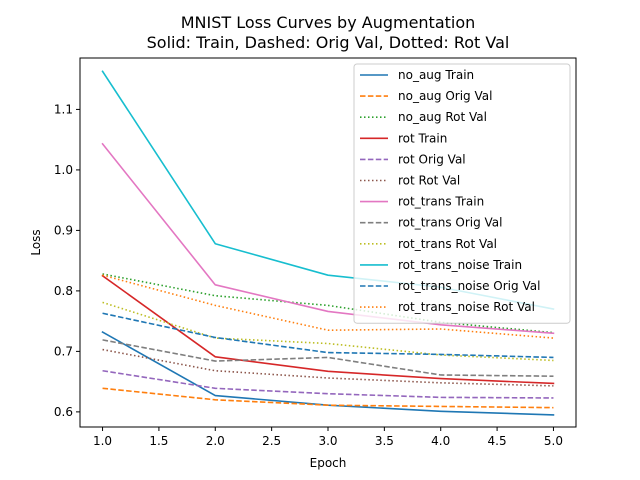  Describe the element at coordinates (63, 412) in the screenshot. I see `y-tick-label: 0.6` at that location.